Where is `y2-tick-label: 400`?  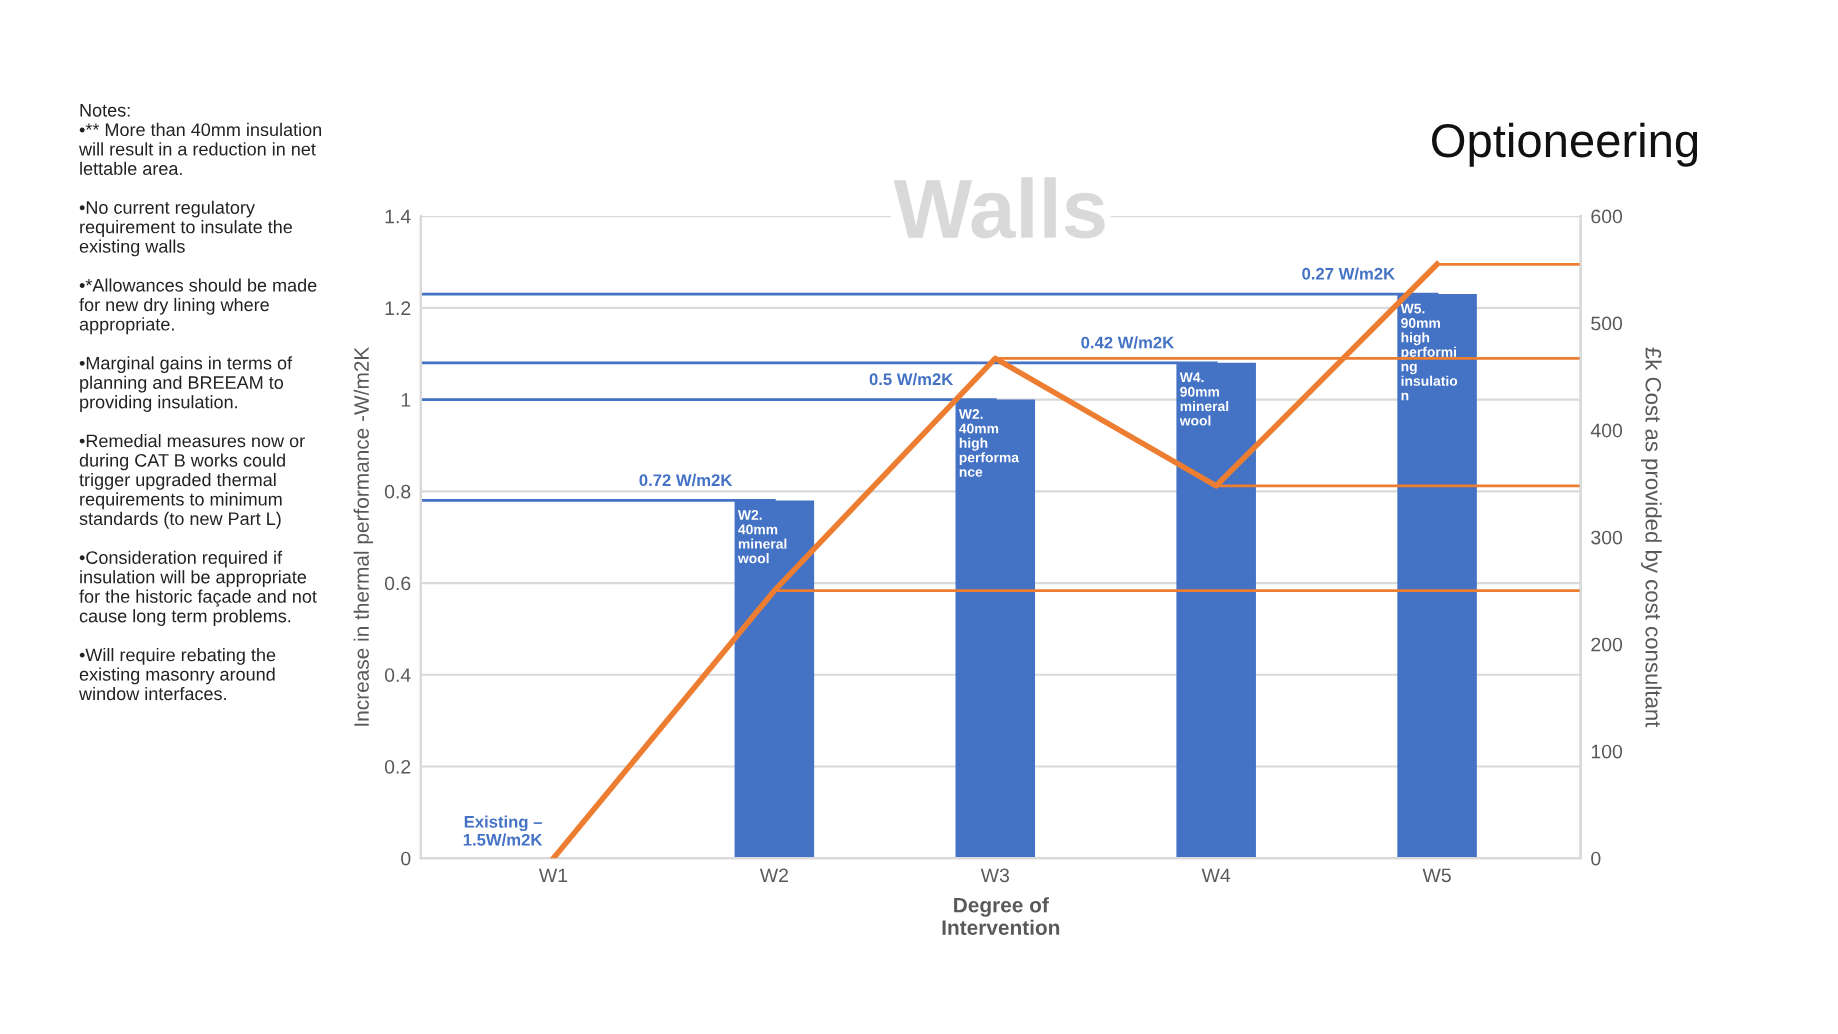
y2-tick-label: 400 is located at coordinates (1606, 430).